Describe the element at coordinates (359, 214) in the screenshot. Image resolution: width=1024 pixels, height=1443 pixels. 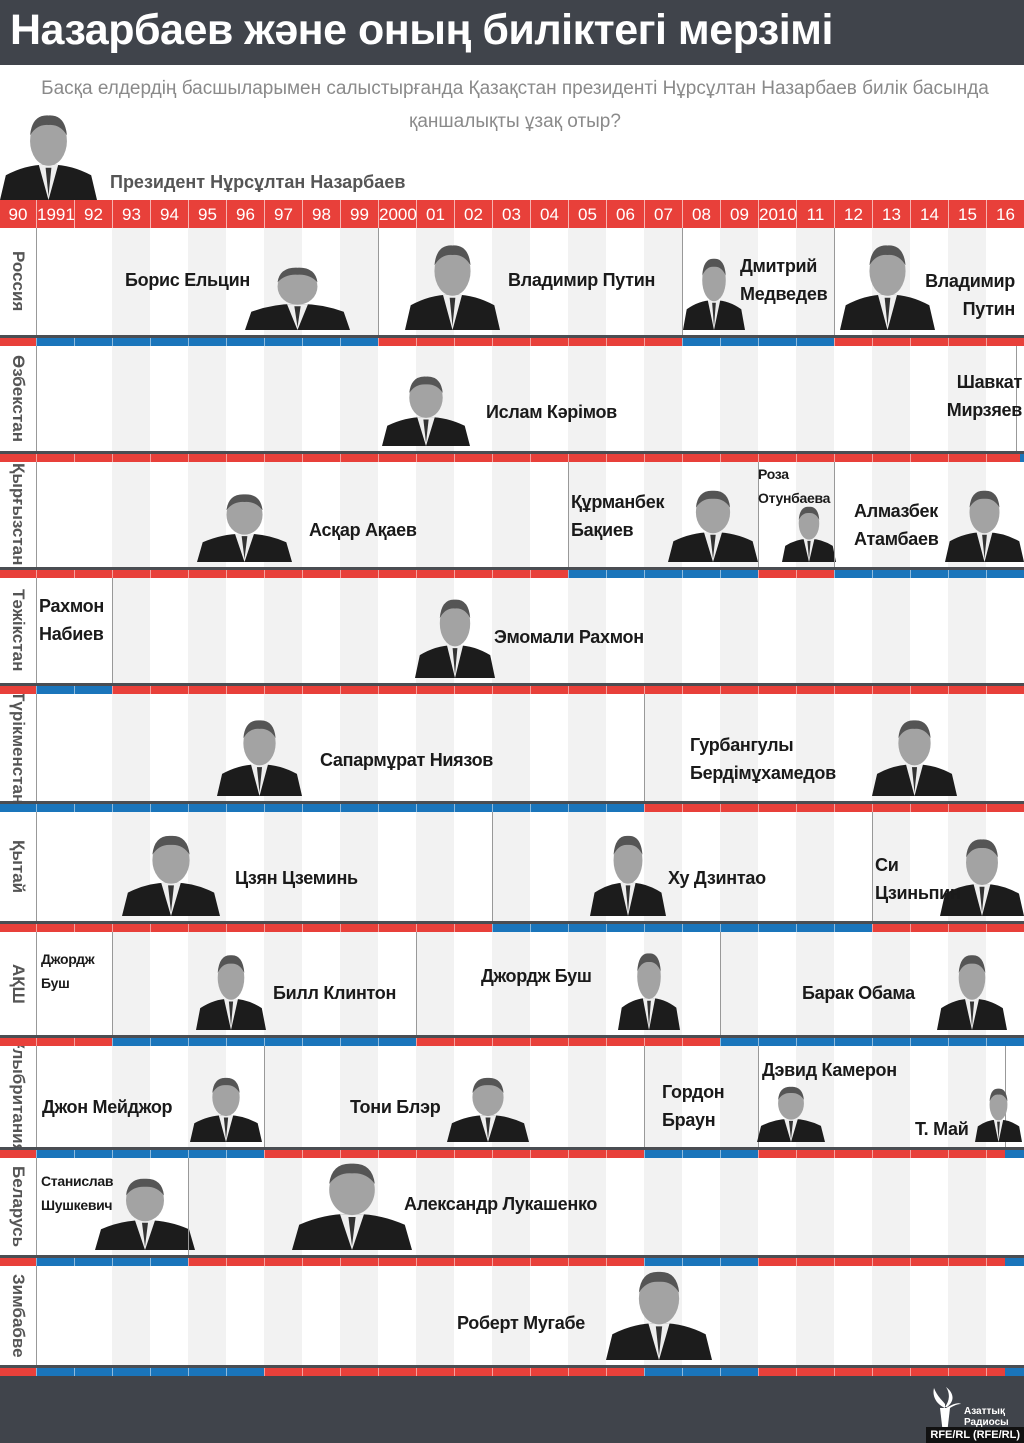
I see `year-label: 99` at that location.